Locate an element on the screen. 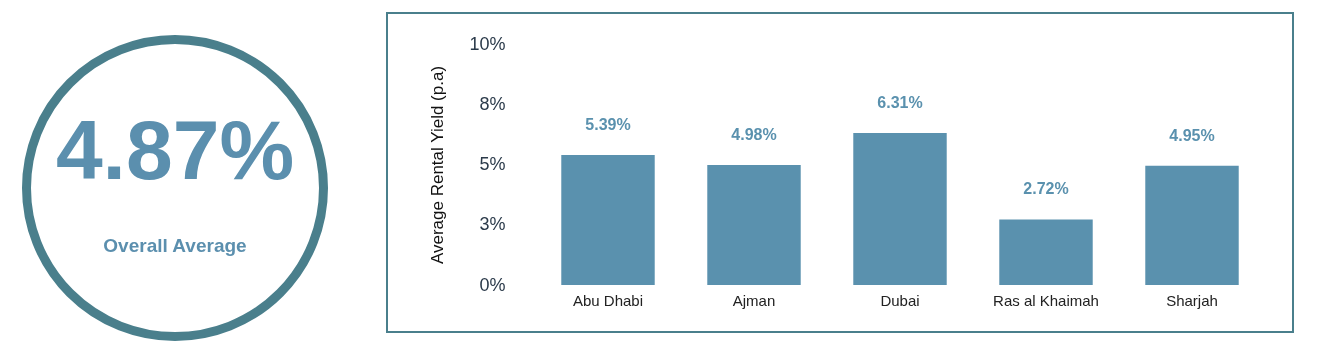 This screenshot has height=348, width=1334. data-label: 5.39% is located at coordinates (608, 125).